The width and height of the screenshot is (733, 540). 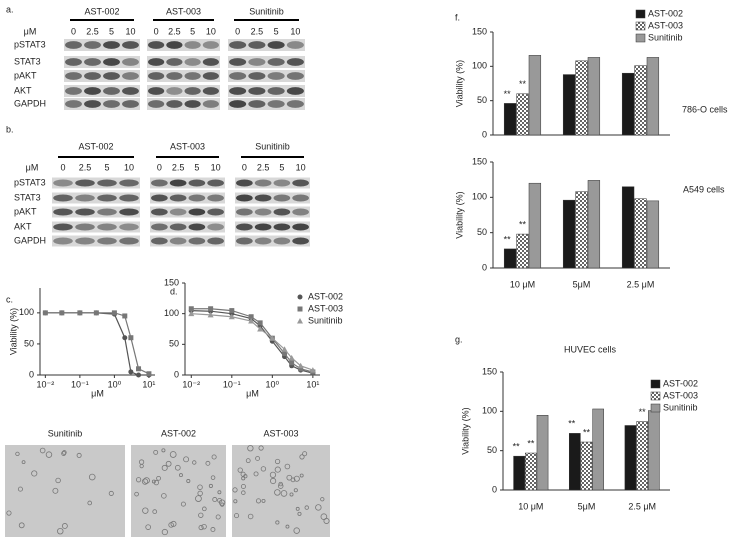 What do you see at coordinates (13, 331) in the screenshot?
I see `y-axis-label: Viability (%)` at bounding box center [13, 331].